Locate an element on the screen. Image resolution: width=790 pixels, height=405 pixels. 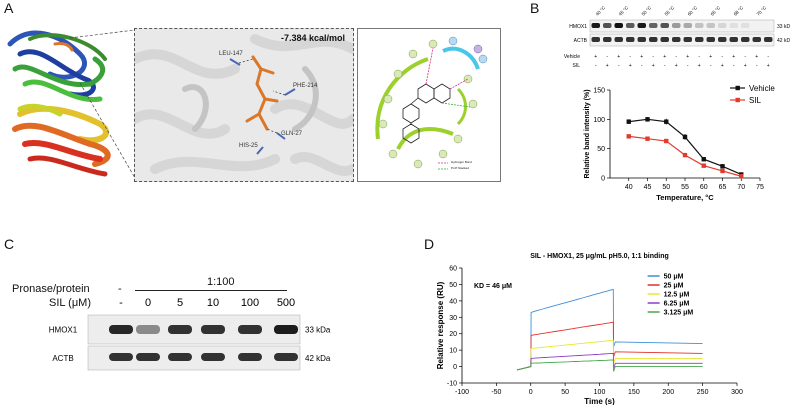
y-tick-label: 150 is located at coordinates (599, 91).